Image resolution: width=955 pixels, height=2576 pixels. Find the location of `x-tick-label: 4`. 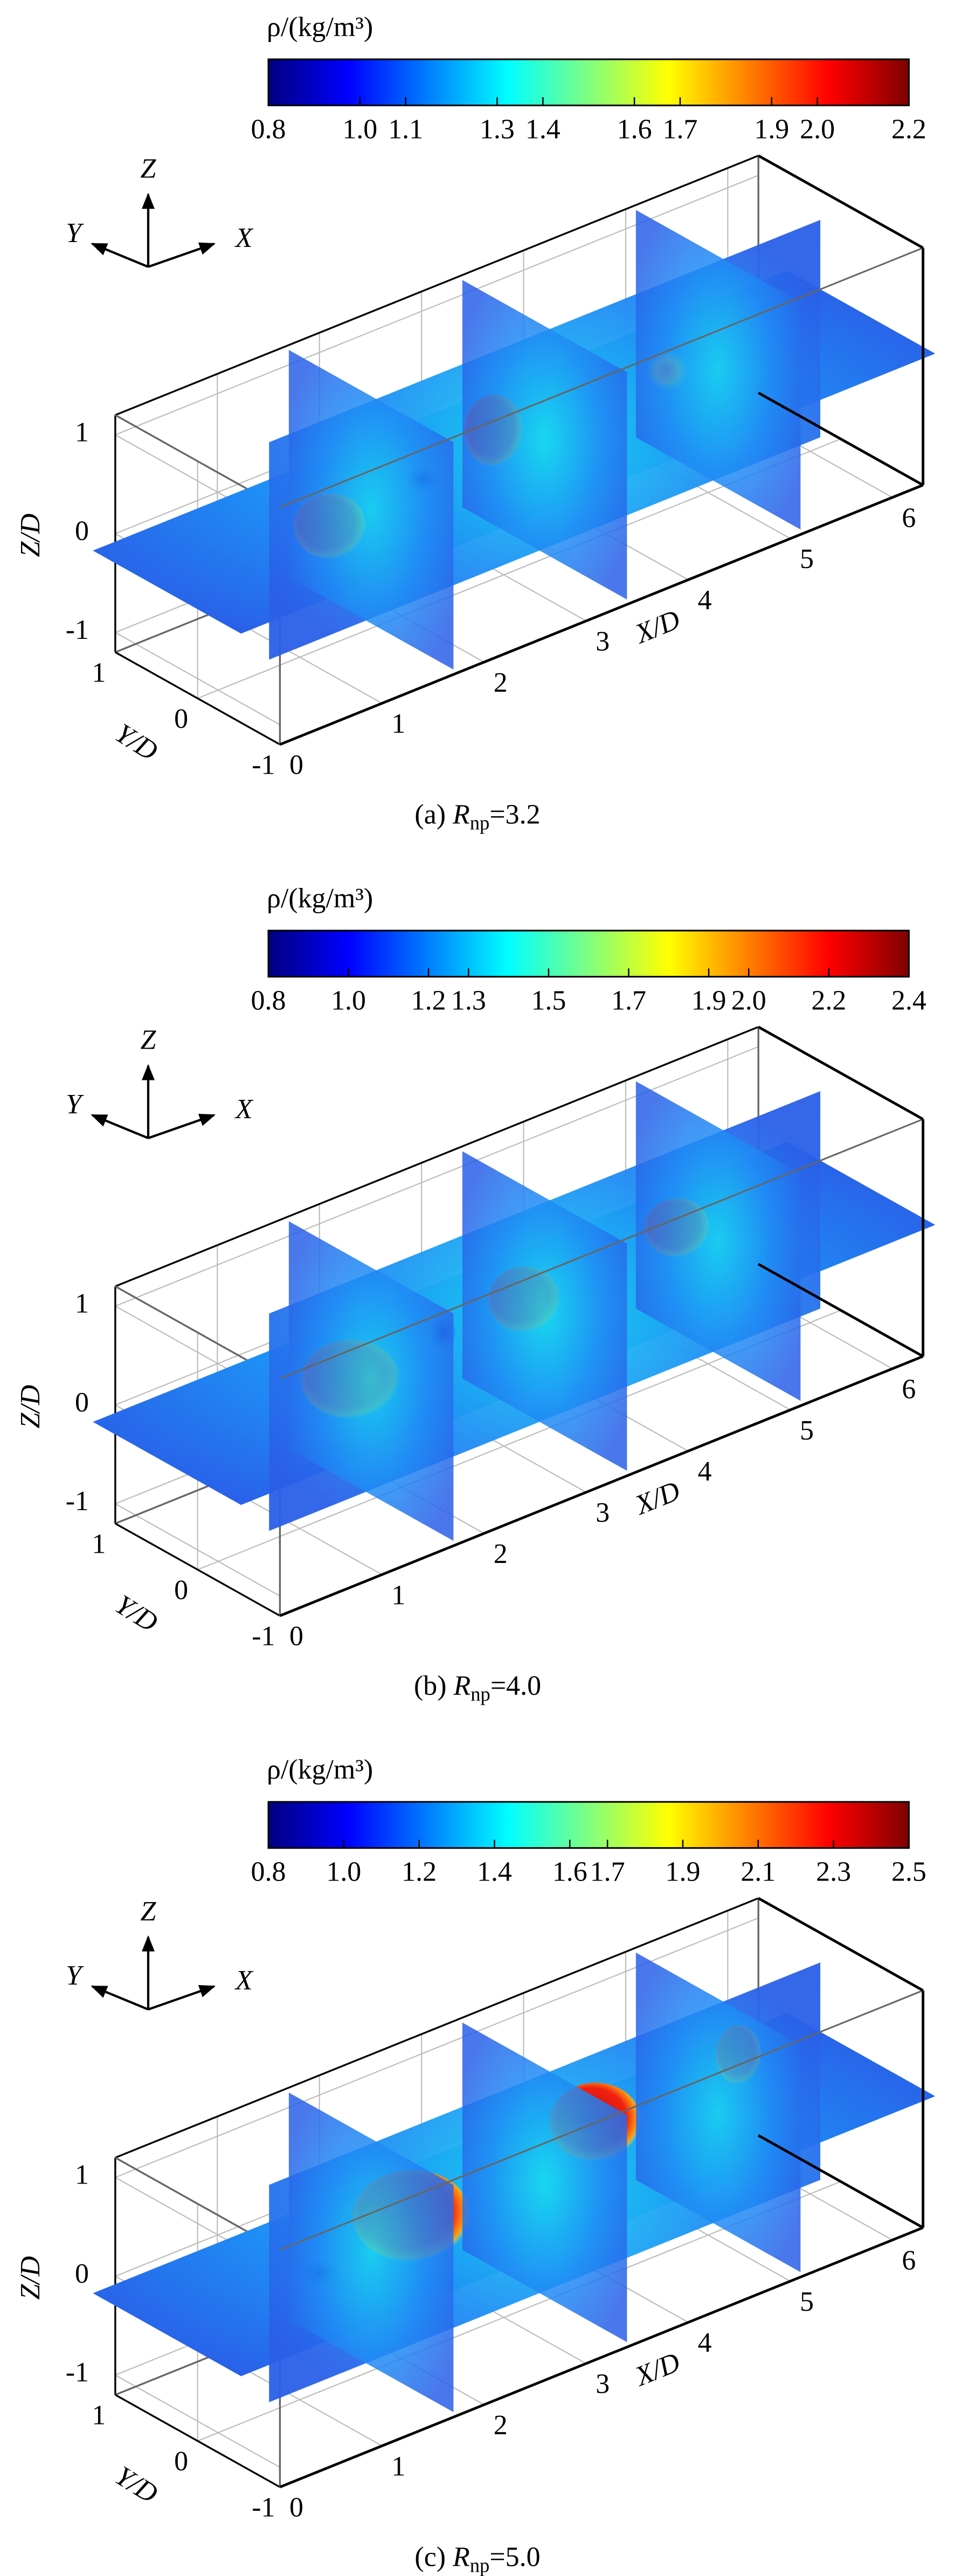

x-tick-label: 4 is located at coordinates (705, 1471).